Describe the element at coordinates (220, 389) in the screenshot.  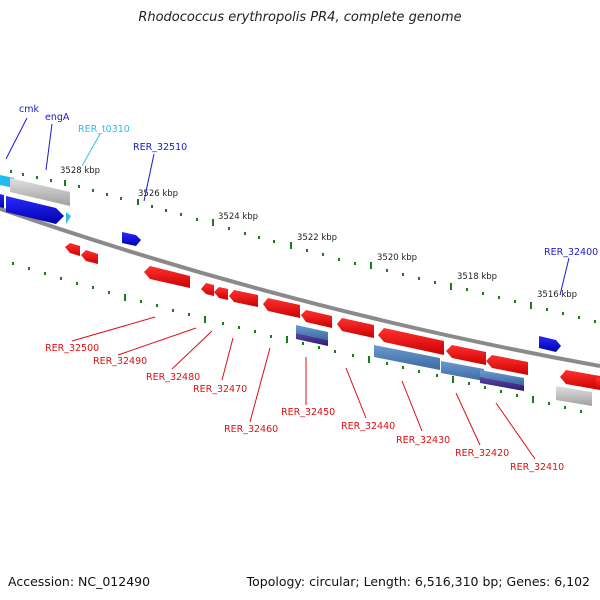
I see `gene-label-RER_32470: RER_32470` at that location.